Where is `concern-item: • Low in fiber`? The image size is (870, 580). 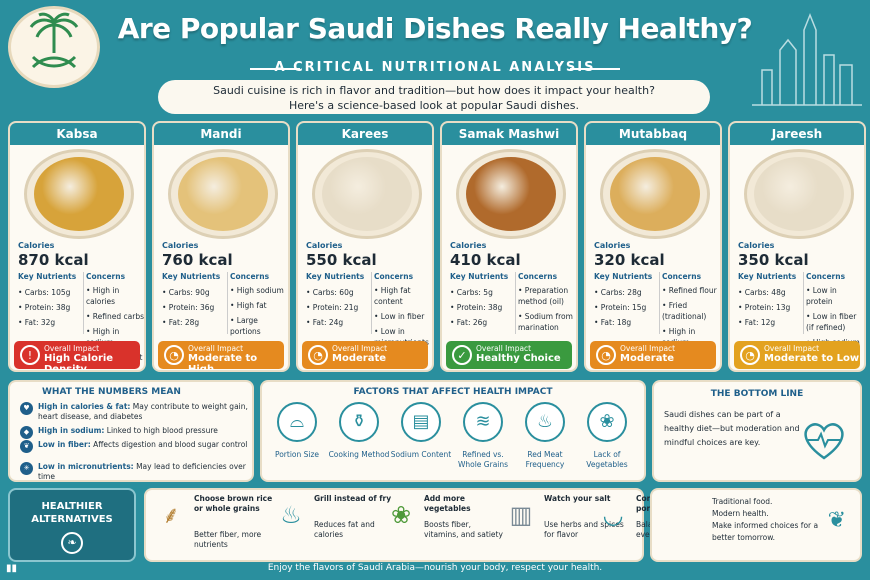 concern-item: • Low in fiber is located at coordinates (399, 316).